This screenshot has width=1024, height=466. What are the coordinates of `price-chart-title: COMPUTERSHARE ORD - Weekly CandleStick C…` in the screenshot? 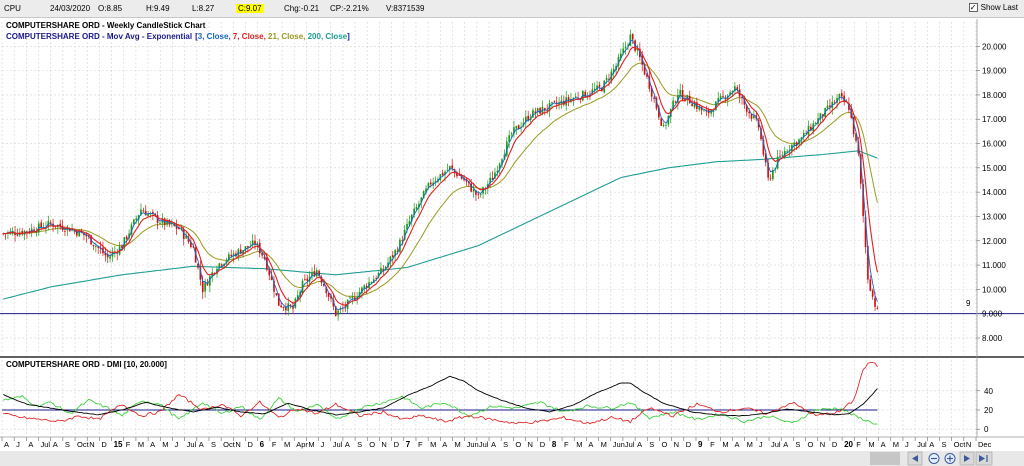 It's located at (106, 25).